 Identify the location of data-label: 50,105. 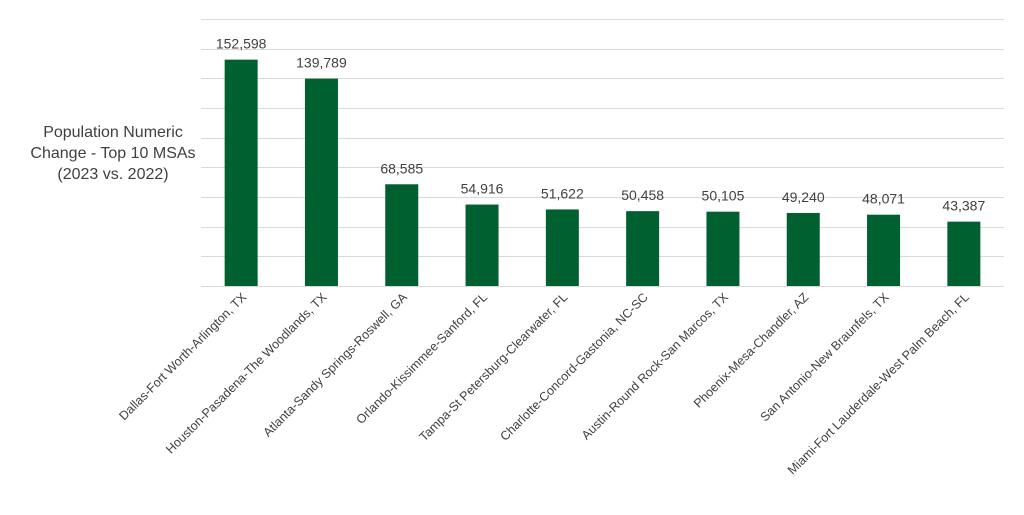
(723, 196).